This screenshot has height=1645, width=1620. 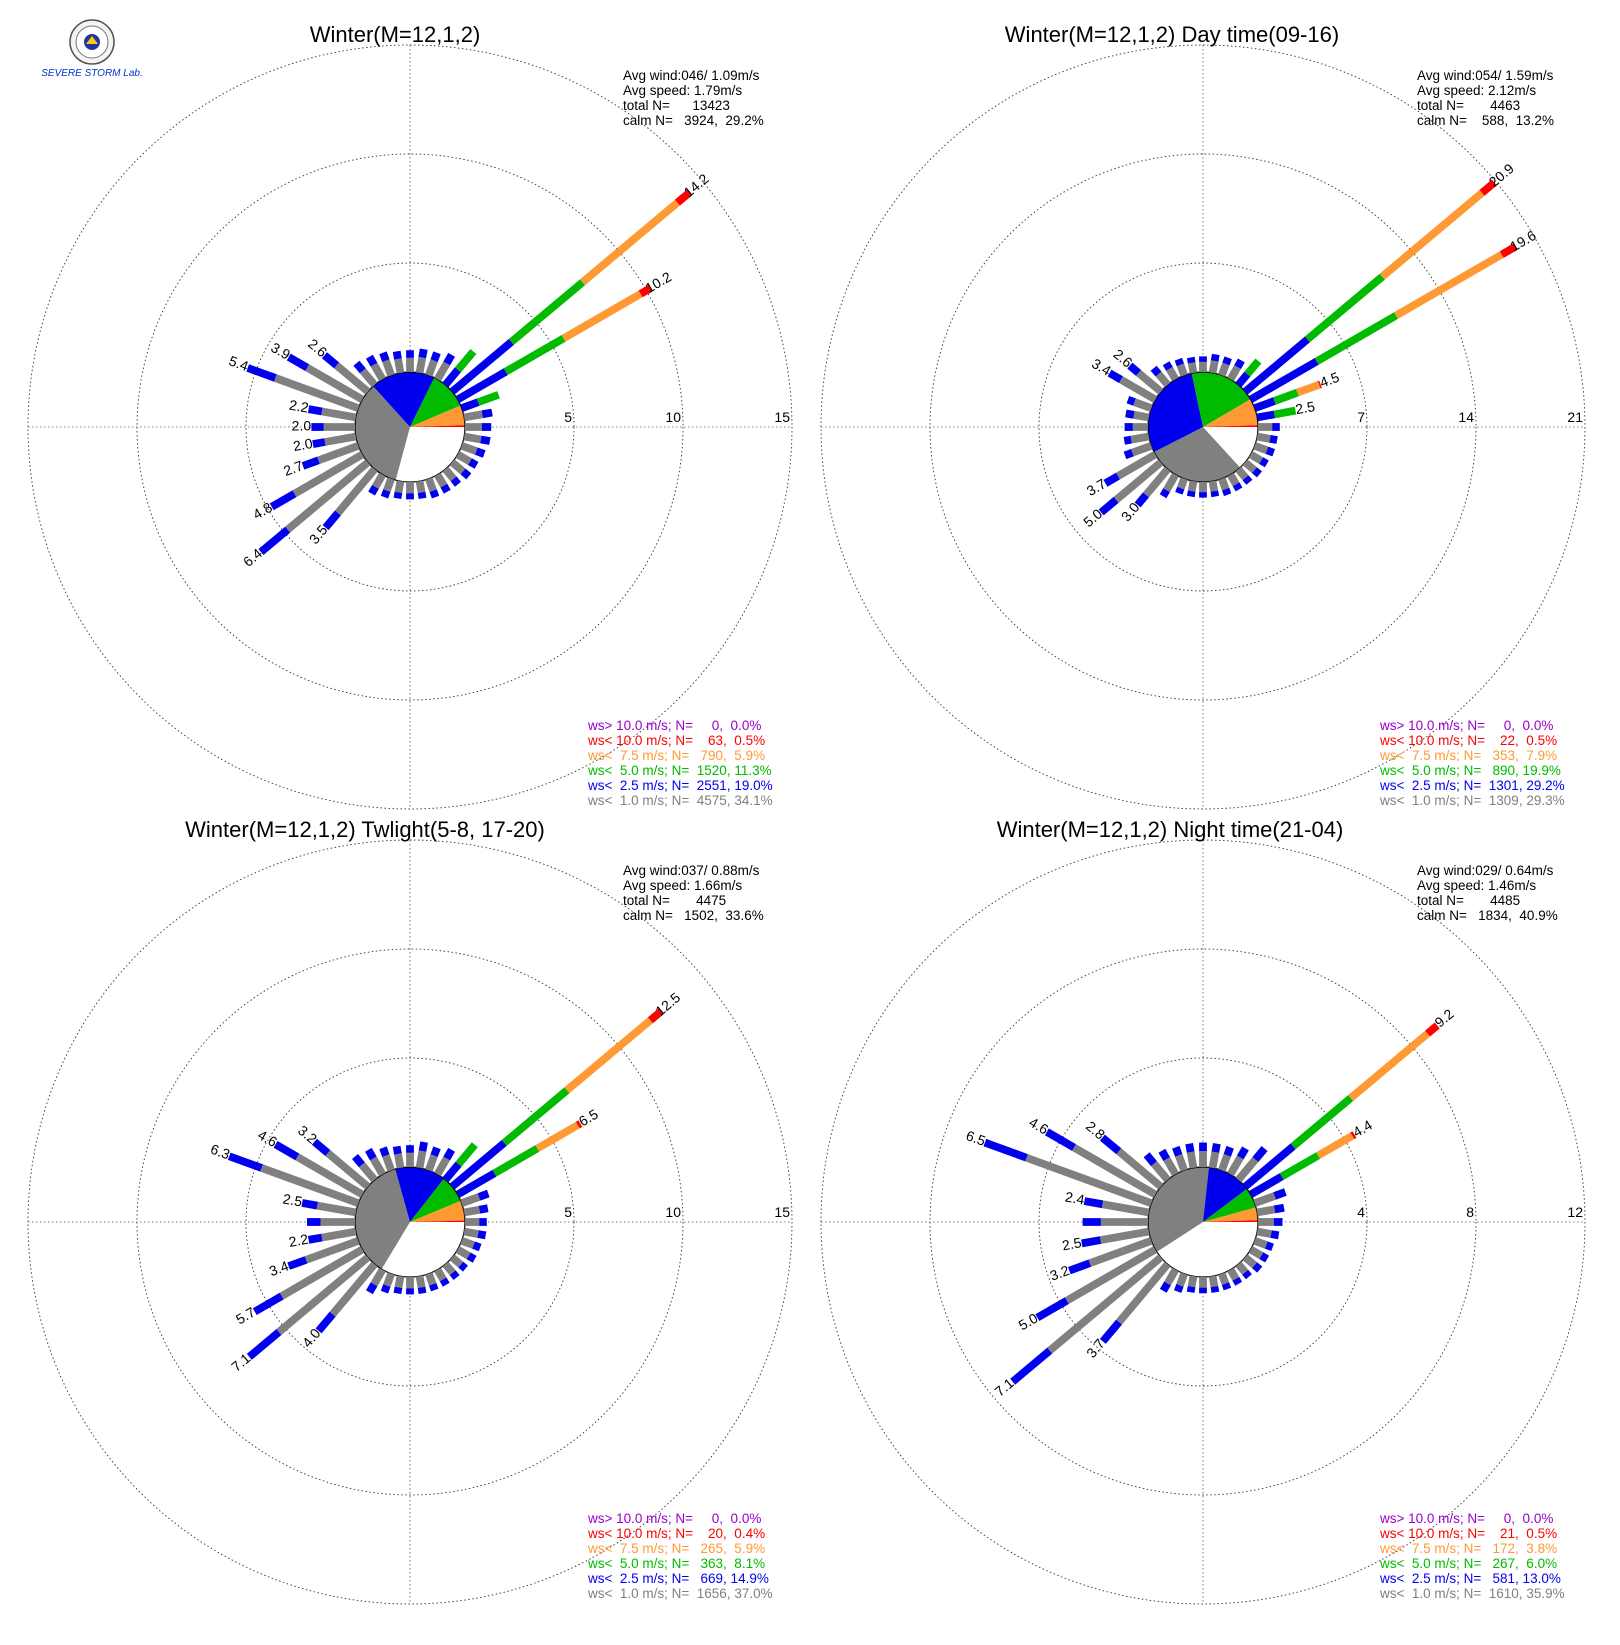 What do you see at coordinates (693, 120) in the screenshot?
I see `stat-line: calm N= 3924, 29.2%` at bounding box center [693, 120].